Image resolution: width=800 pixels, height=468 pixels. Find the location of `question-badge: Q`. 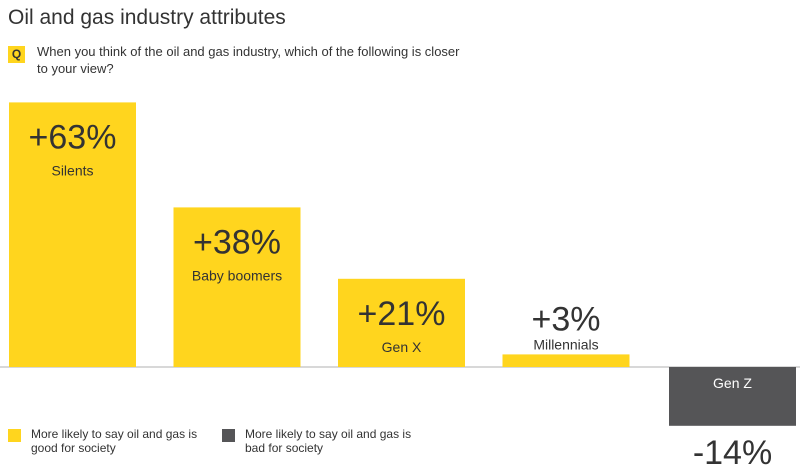

question-badge: Q is located at coordinates (16, 54).